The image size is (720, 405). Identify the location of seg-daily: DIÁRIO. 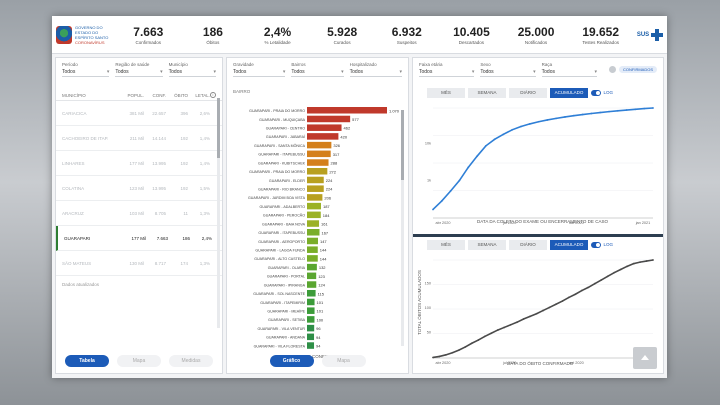
(528, 93).